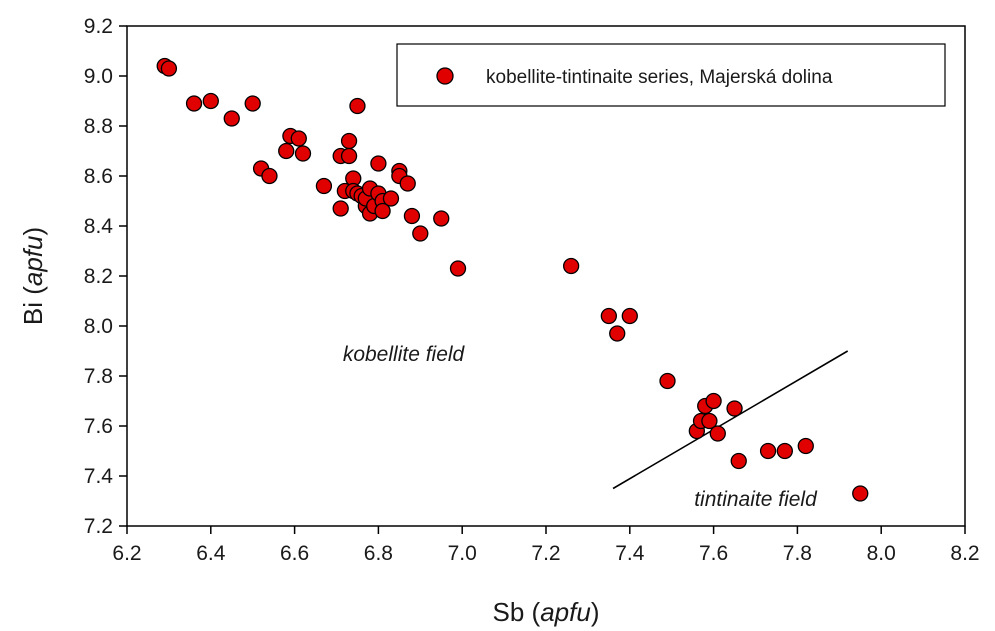  What do you see at coordinates (123, 276) in the screenshot?
I see `y-tick-marks` at bounding box center [123, 276].